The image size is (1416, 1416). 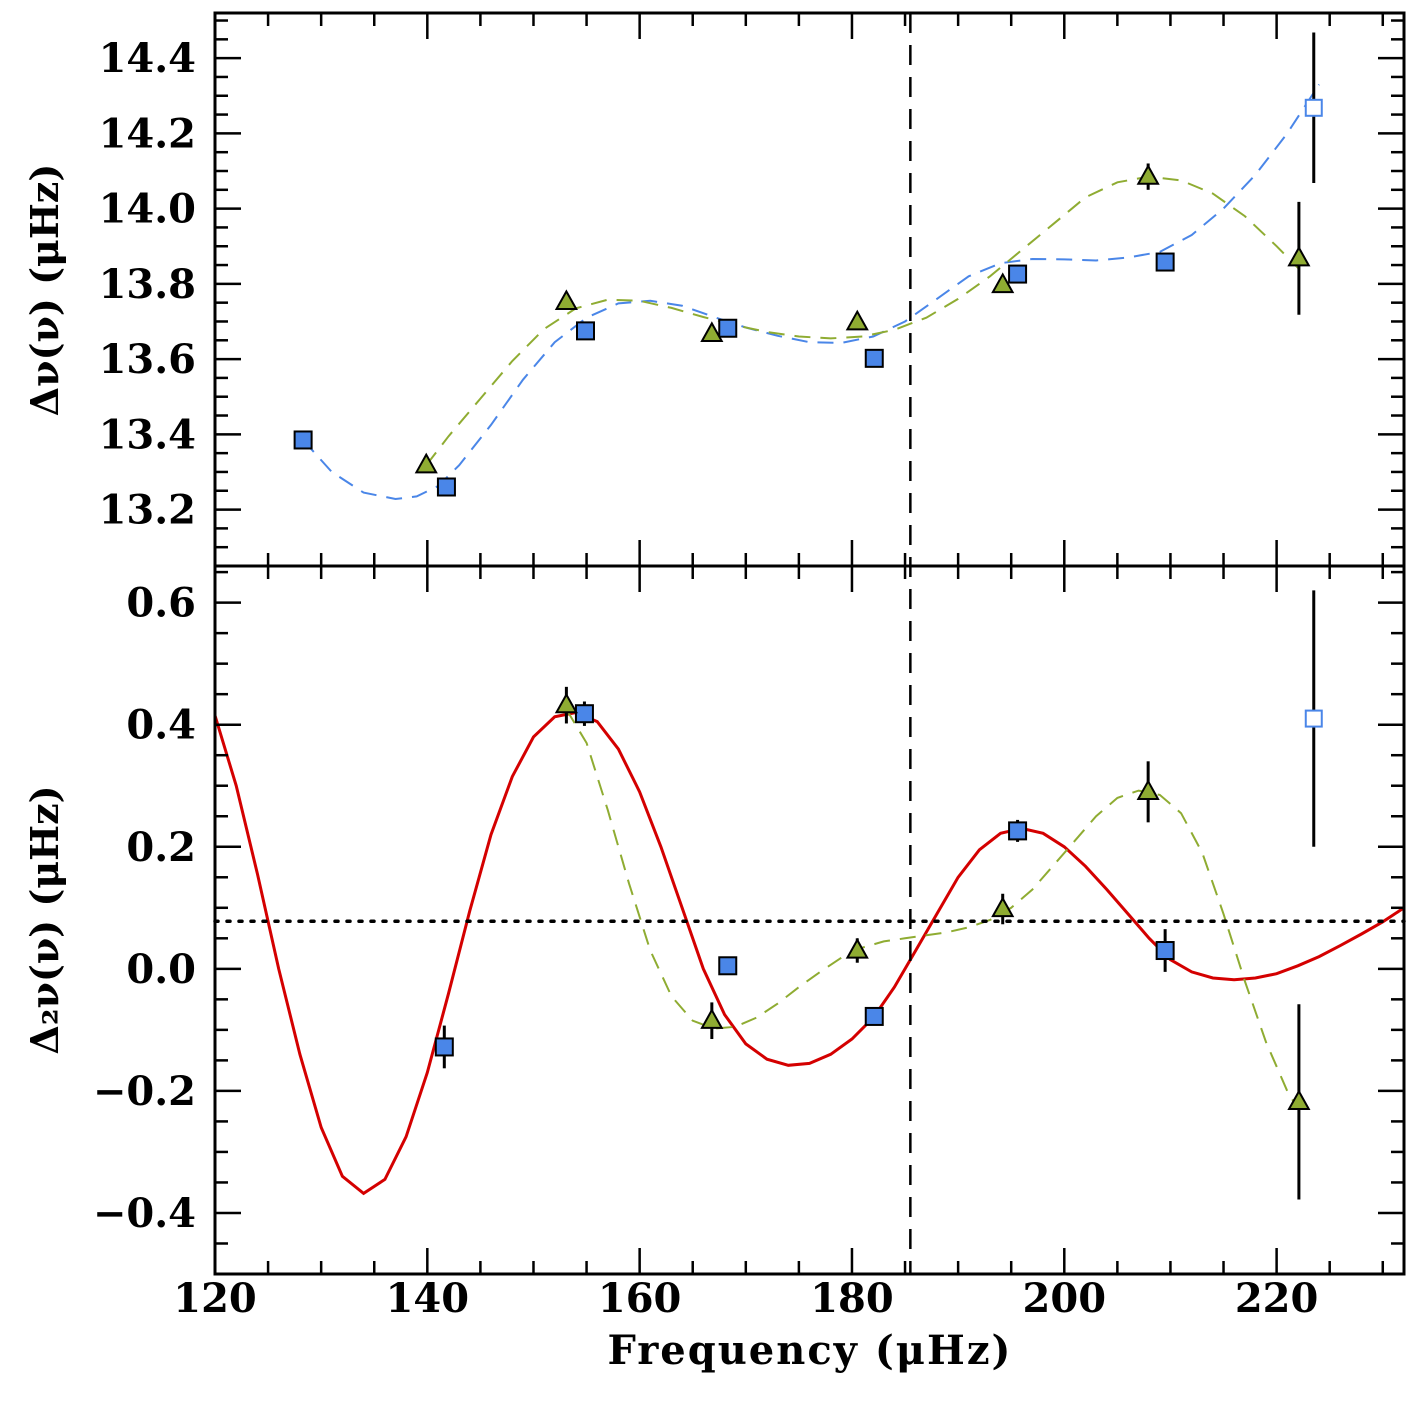 What do you see at coordinates (147, 434) in the screenshot?
I see `top-y-tick-label: 13.4` at bounding box center [147, 434].